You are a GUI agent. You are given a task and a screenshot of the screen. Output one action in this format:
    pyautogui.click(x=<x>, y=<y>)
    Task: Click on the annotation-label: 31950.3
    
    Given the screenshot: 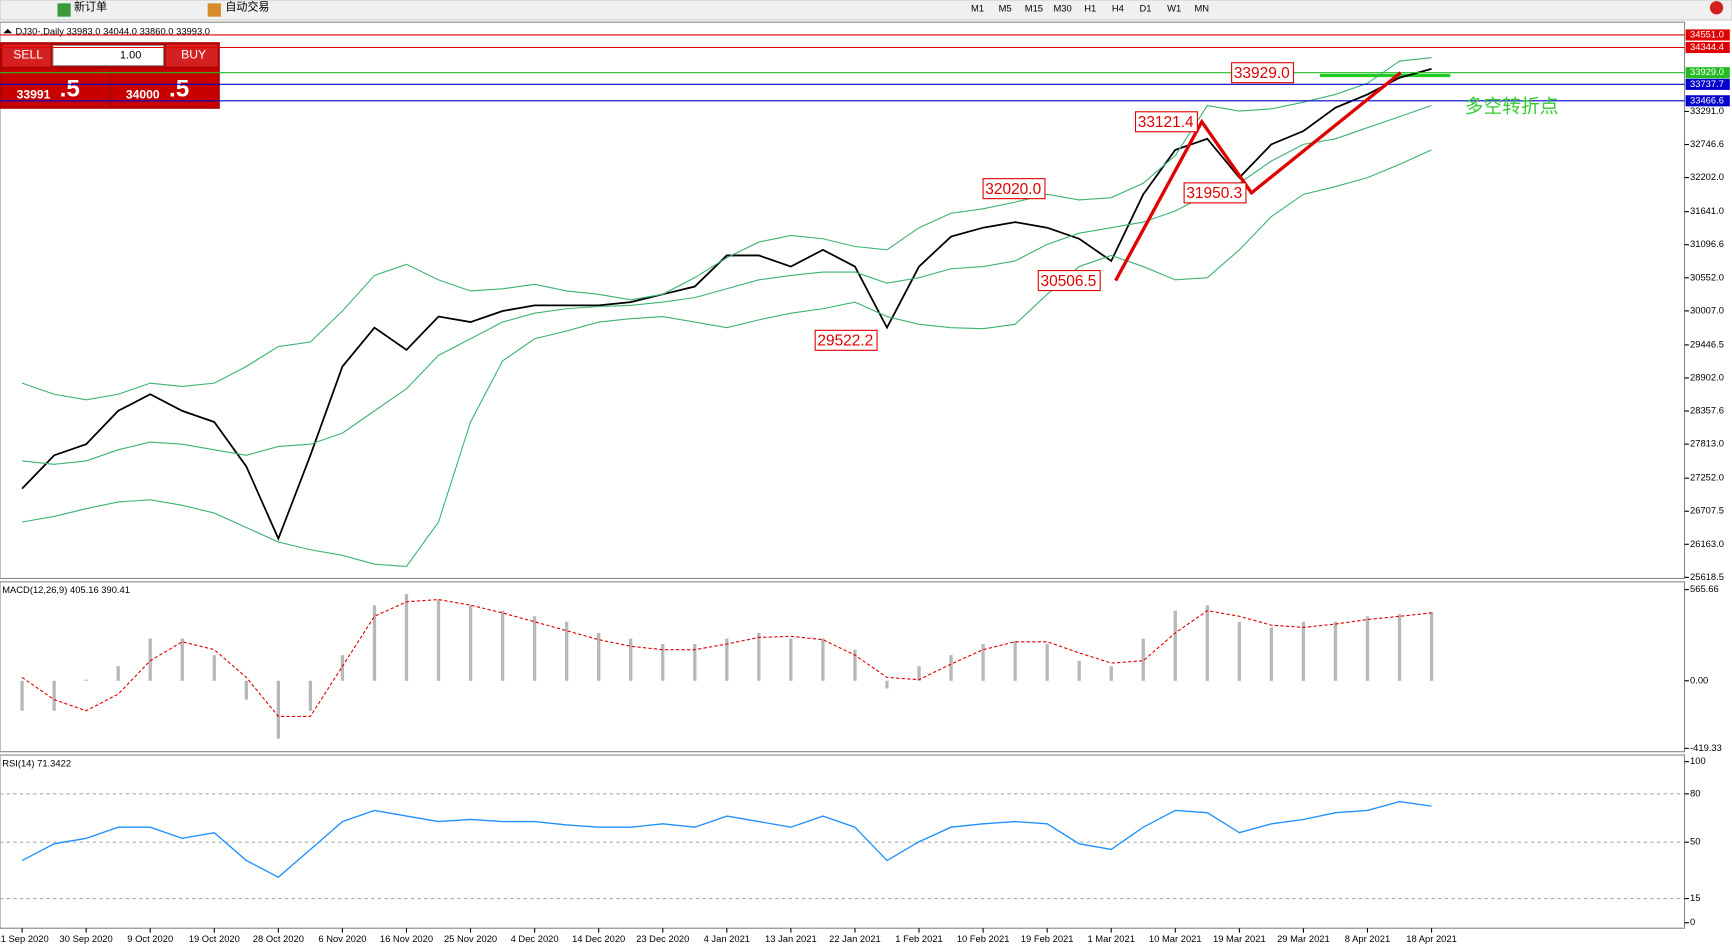 What is the action you would take?
    pyautogui.click(x=1214, y=193)
    